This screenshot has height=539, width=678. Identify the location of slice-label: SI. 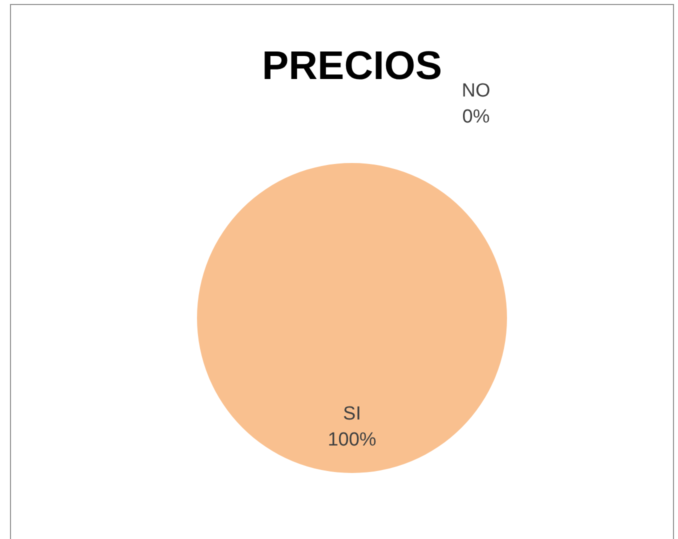
(352, 414).